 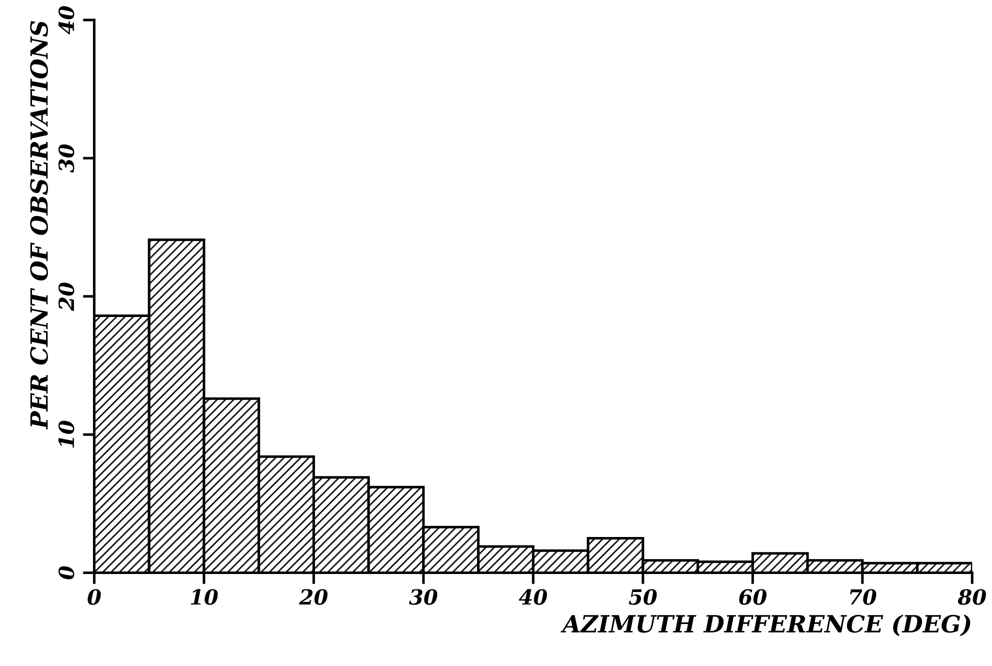 I want to click on y-tick-label: 30, so click(x=66, y=158).